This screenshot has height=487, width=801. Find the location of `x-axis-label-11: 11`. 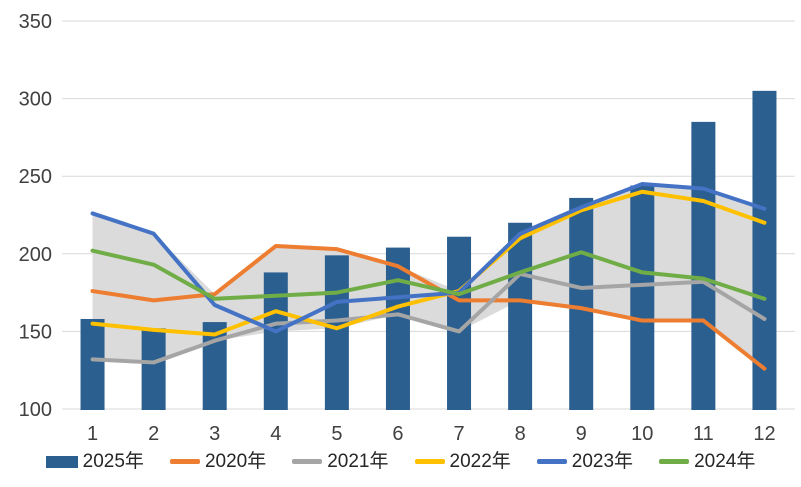

x-axis-label-11: 11 is located at coordinates (703, 434).